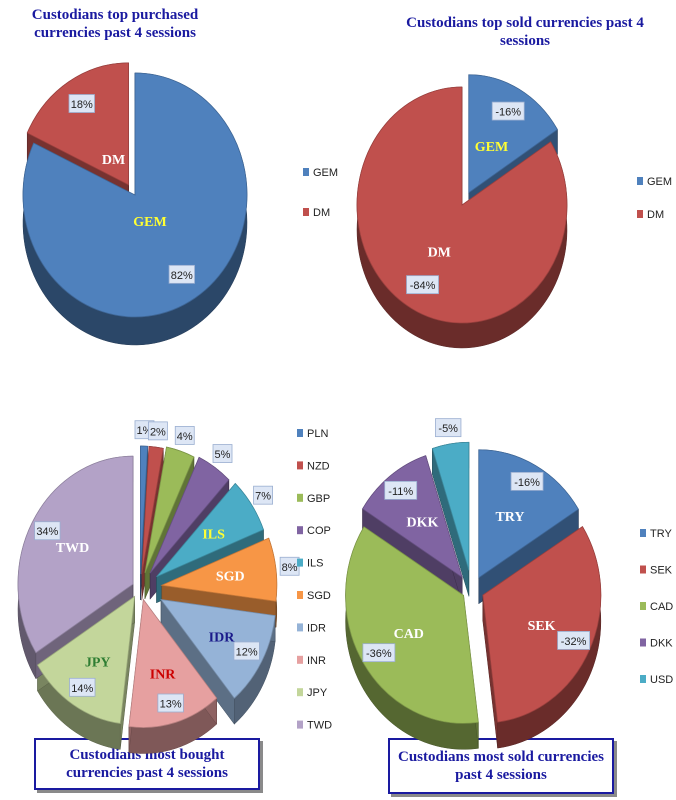 The width and height of the screenshot is (676, 800). What do you see at coordinates (654, 182) in the screenshot?
I see `chart-2-legend-gem: GEM` at bounding box center [654, 182].